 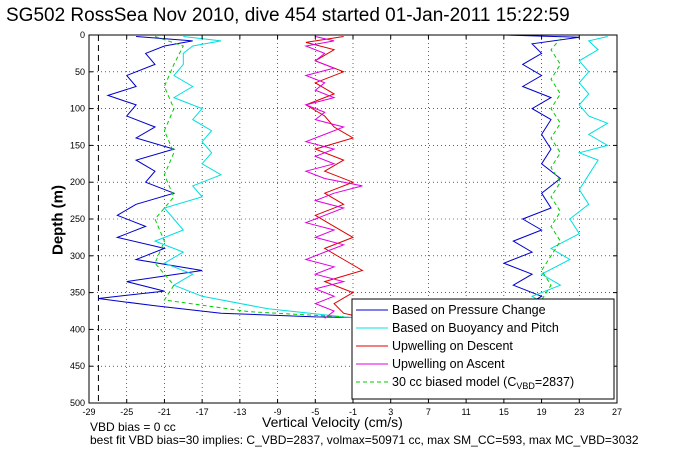 What do you see at coordinates (469, 310) in the screenshot?
I see `legend-text-pressure: Based on Pressure Change` at bounding box center [469, 310].